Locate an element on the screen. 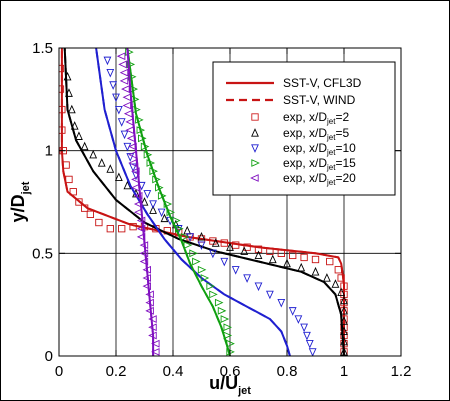  y-axis-title-sub: jet is located at coordinates (26, 188).